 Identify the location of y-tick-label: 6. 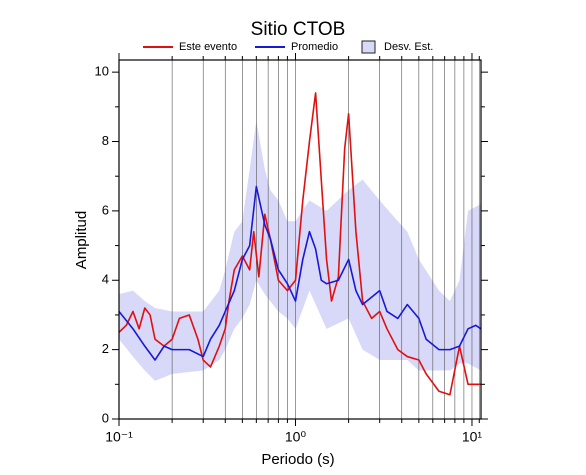
(105, 209).